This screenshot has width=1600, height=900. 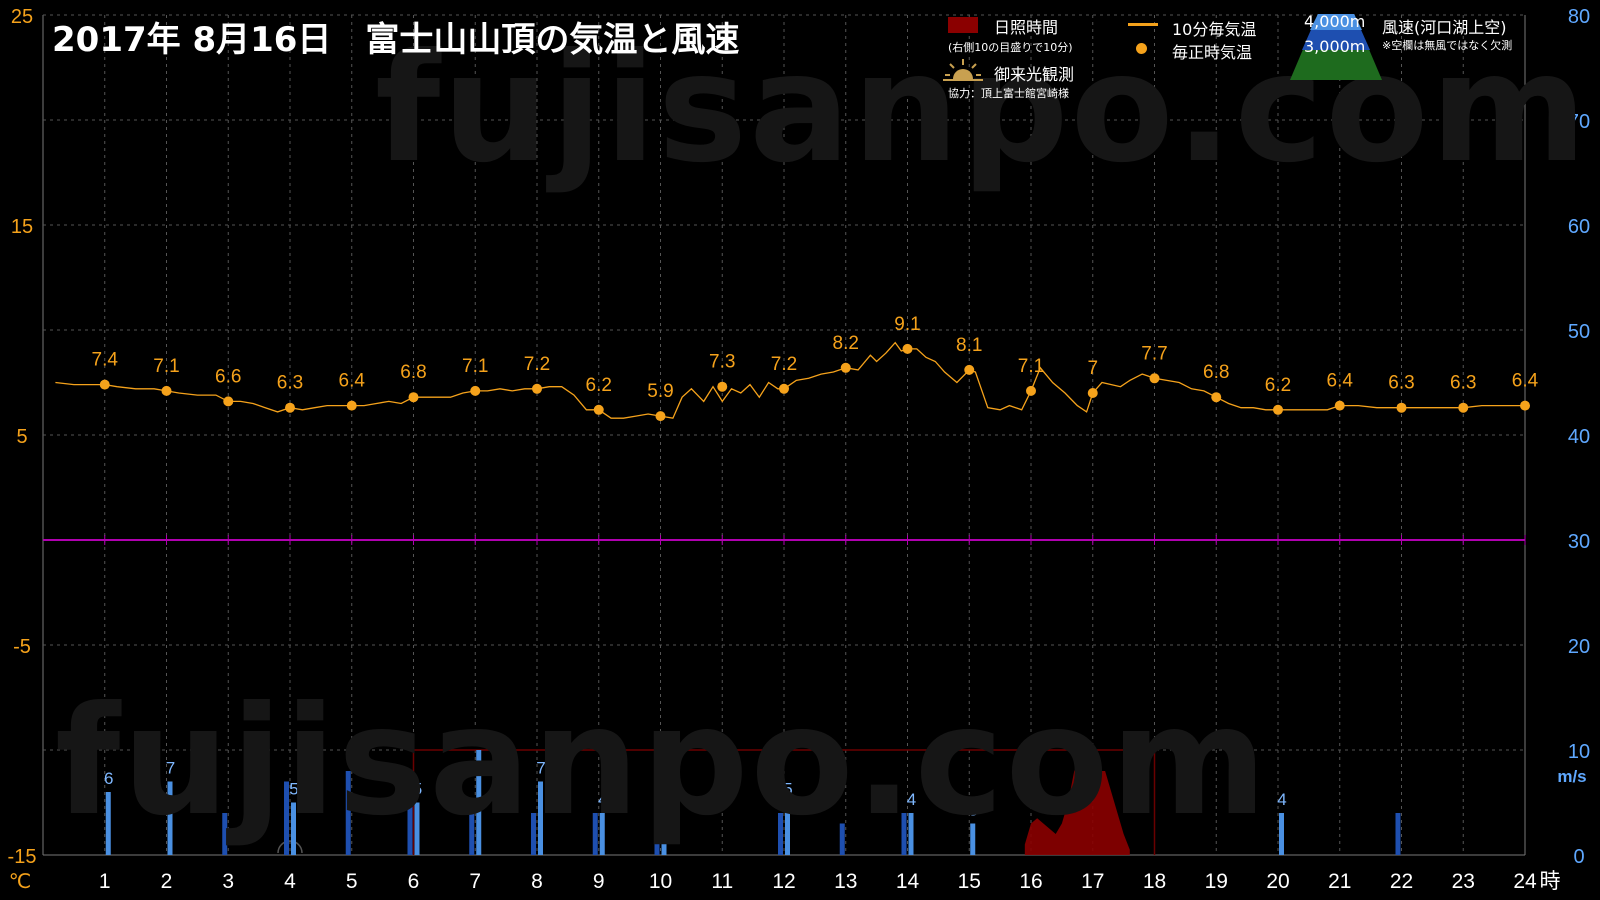 I want to click on watermark-top: fujisanpo.com, so click(x=982, y=109).